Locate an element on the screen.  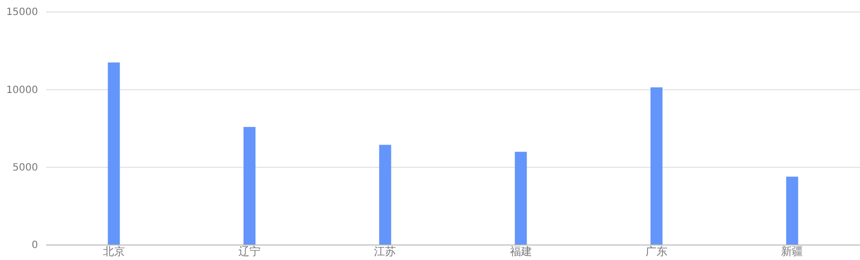
x-tick-label: 江苏 is located at coordinates (385, 251).